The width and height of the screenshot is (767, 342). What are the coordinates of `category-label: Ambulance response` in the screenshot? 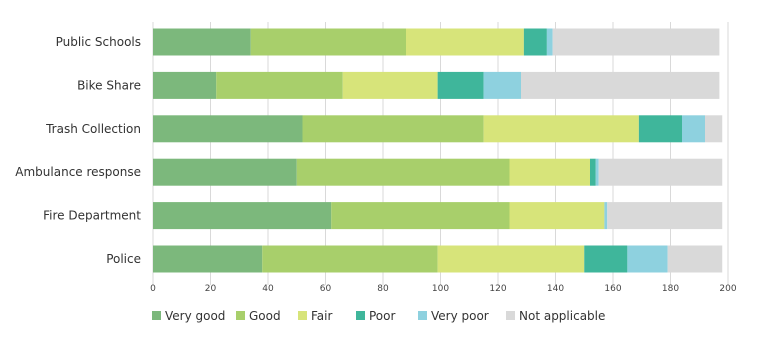 It's located at (78, 172).